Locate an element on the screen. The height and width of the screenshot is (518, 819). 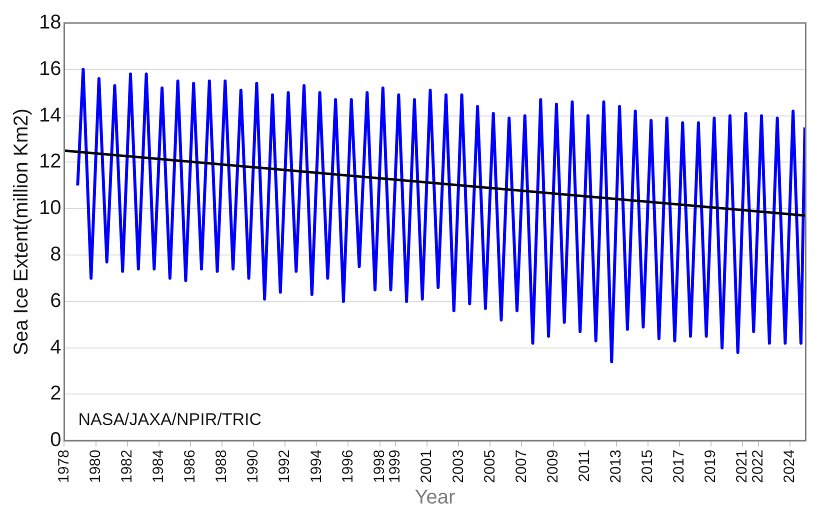
x-tick-label: 1992 is located at coordinates (285, 467).